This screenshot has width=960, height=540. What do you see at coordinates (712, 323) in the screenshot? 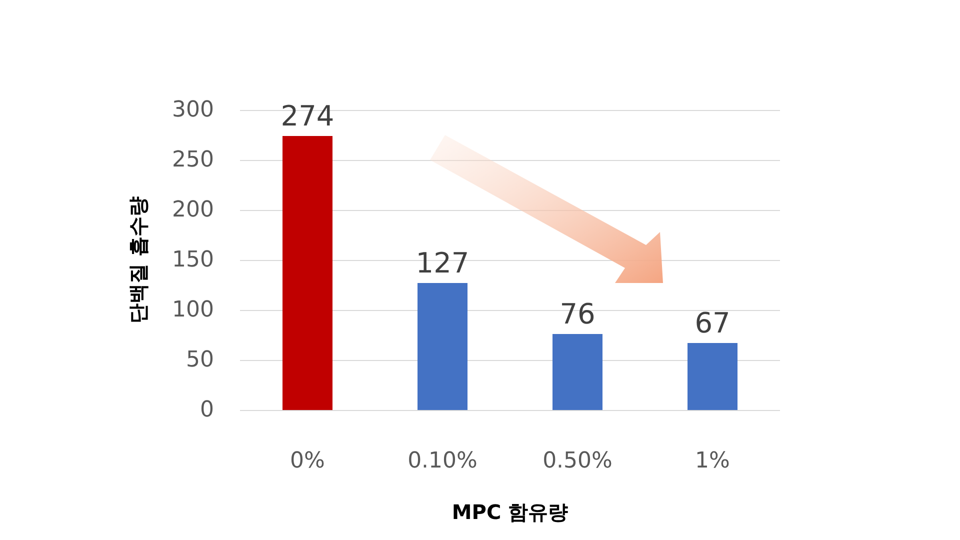
I see `data-label: 67` at bounding box center [712, 323].